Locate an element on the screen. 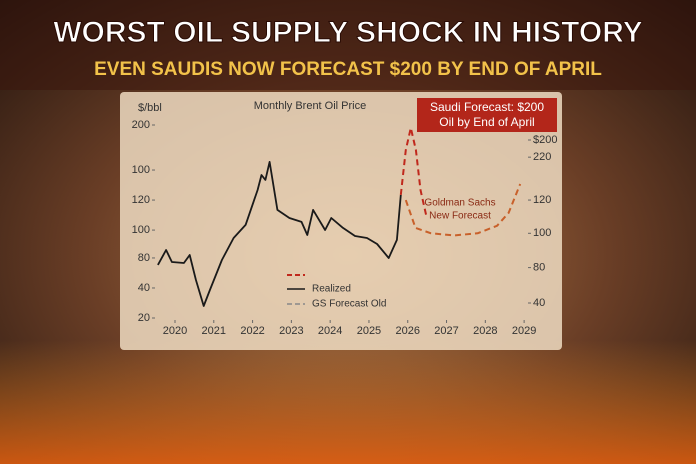 This screenshot has width=696, height=464. y2-tick-label: 80 is located at coordinates (539, 268).